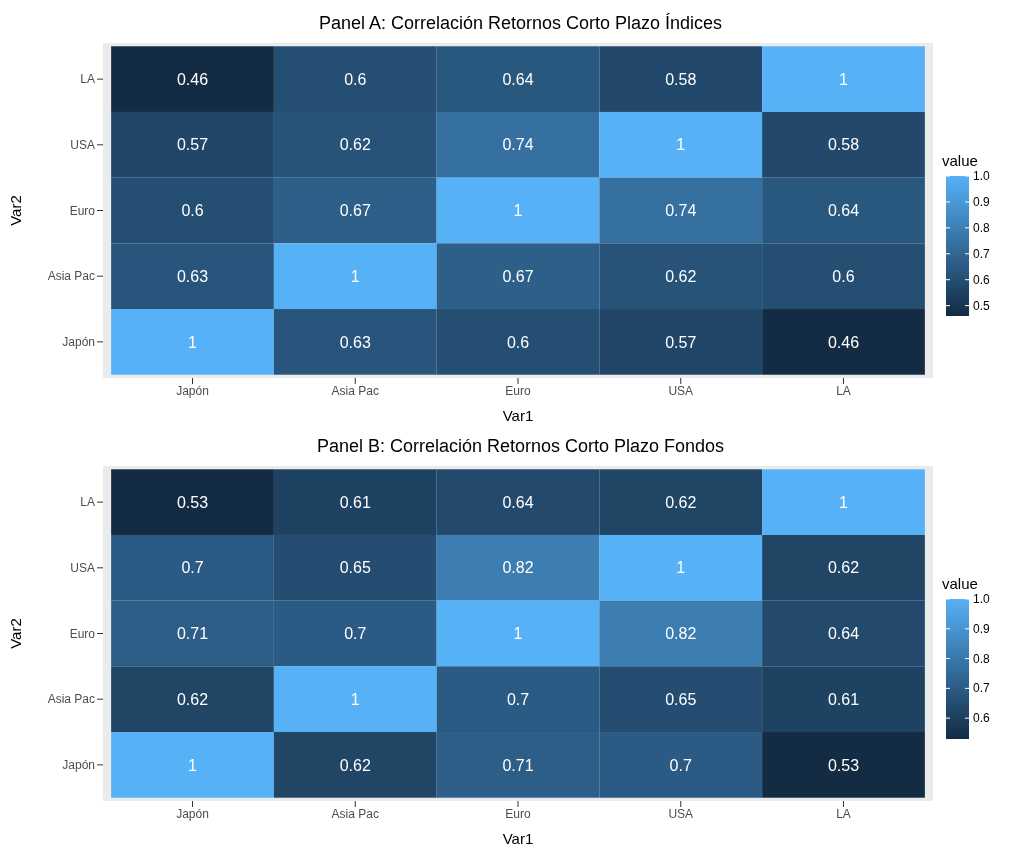  What do you see at coordinates (520, 446) in the screenshot?
I see `chart-title: Panel B: Correlación Retornos Corto Plazo Fondos` at bounding box center [520, 446].